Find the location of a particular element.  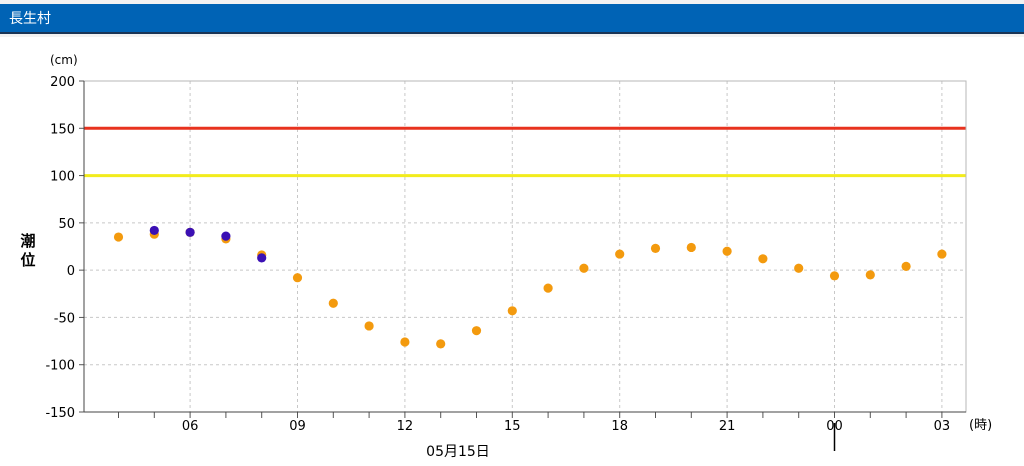

y-tick-label: 50 is located at coordinates (66, 224).